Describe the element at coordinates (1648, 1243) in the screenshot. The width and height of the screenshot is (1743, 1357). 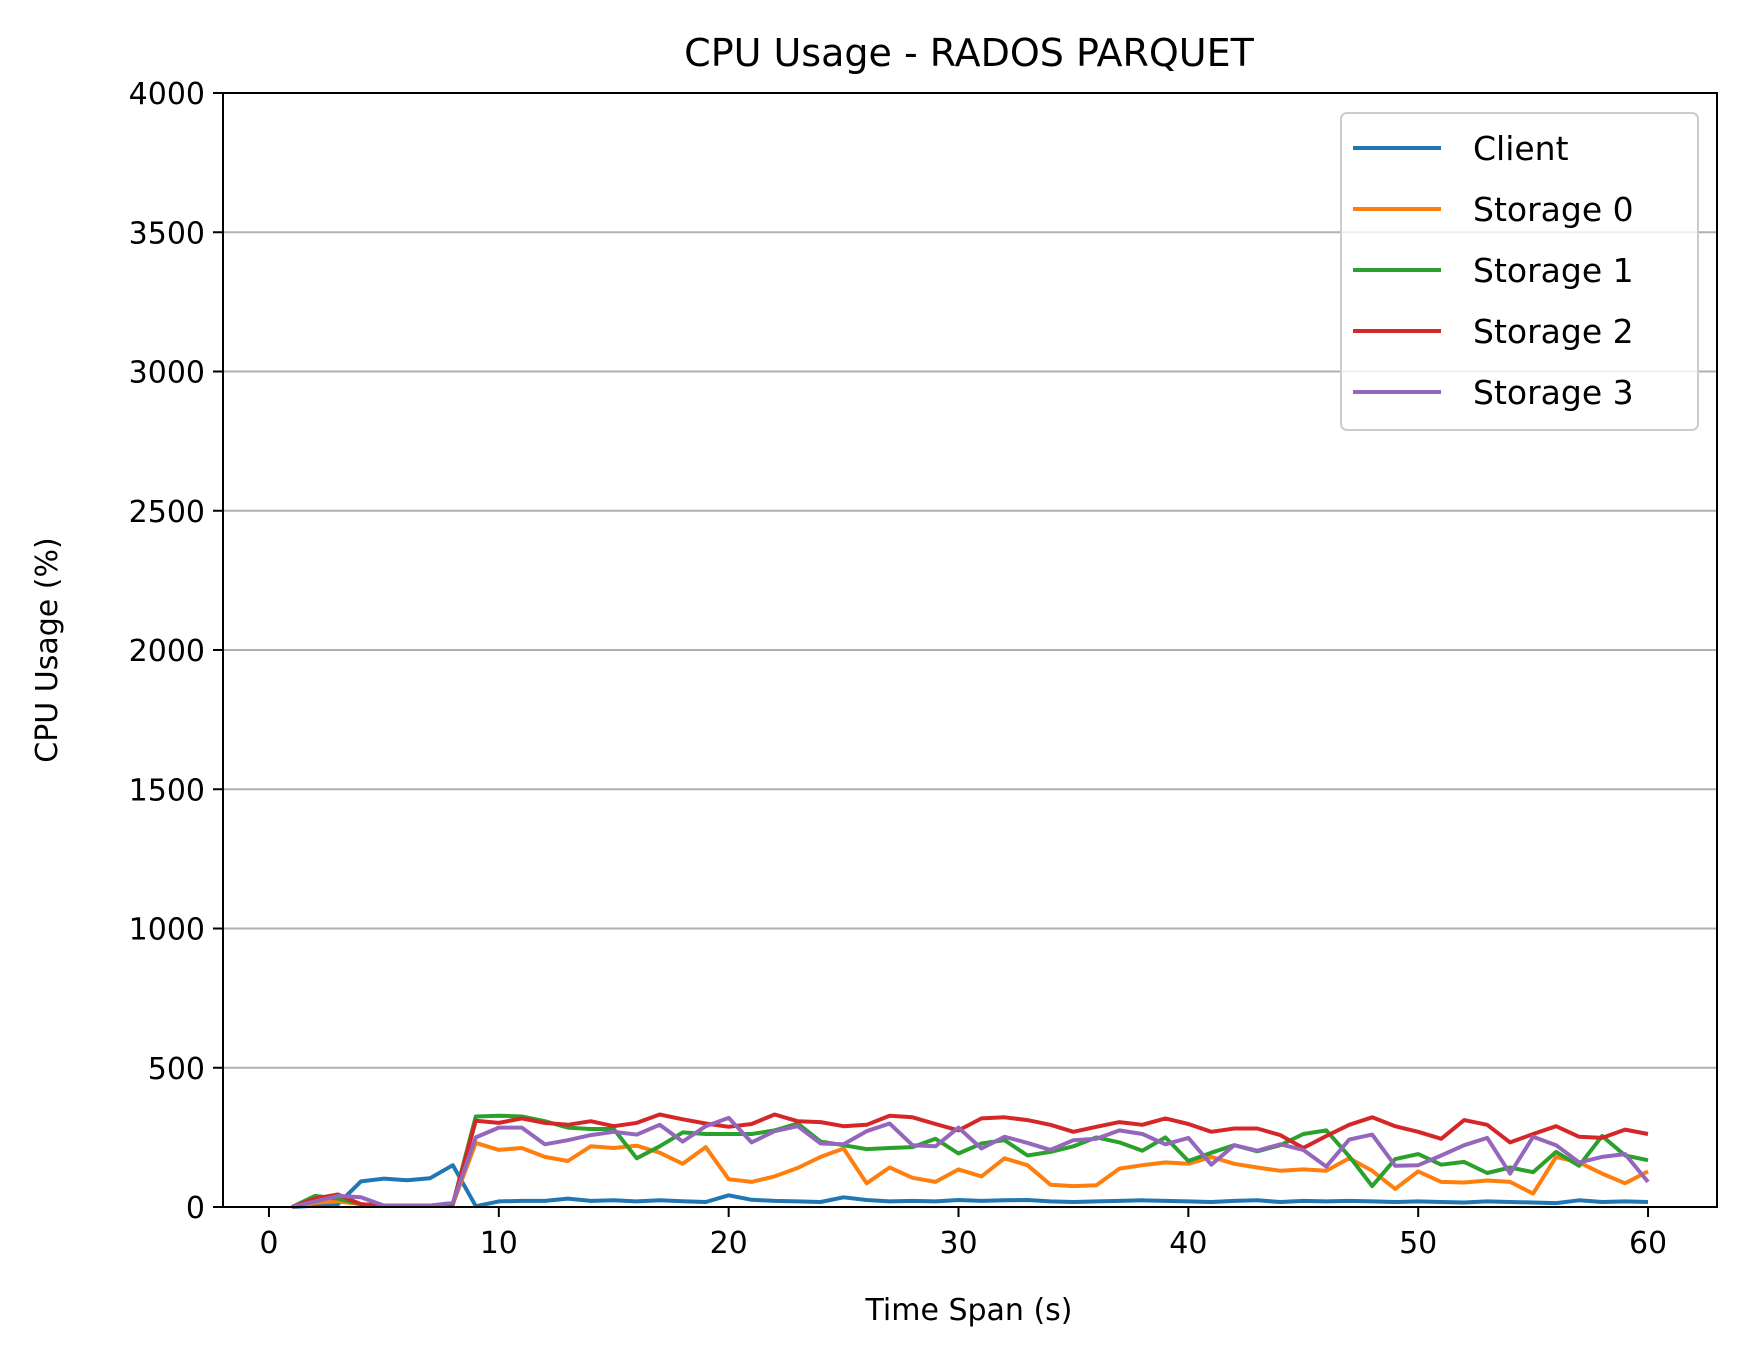
I see `x-tick-label: 60` at that location.